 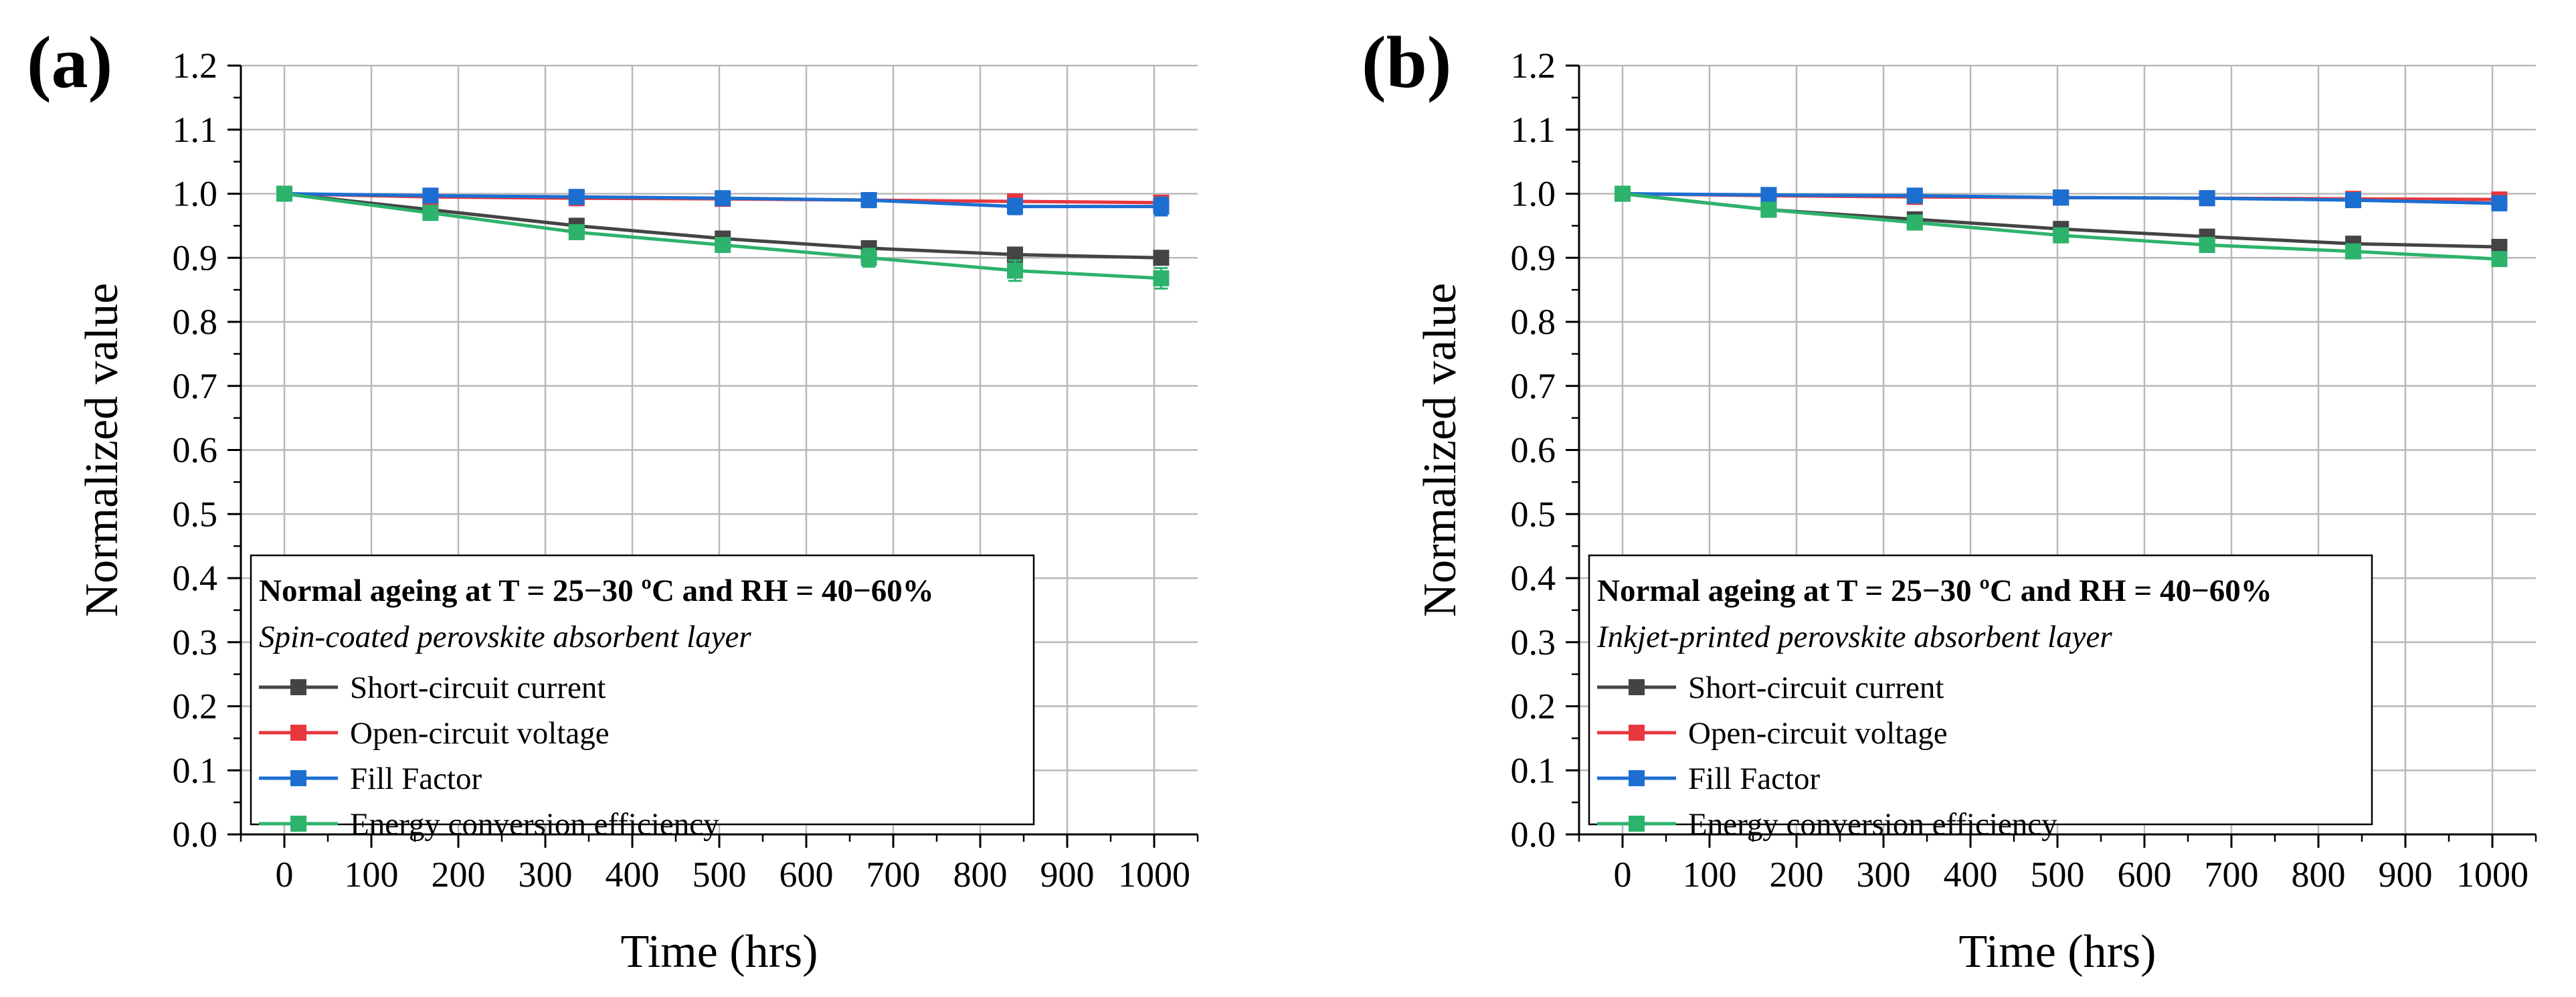 I want to click on series-fill_factor, so click(x=723, y=201).